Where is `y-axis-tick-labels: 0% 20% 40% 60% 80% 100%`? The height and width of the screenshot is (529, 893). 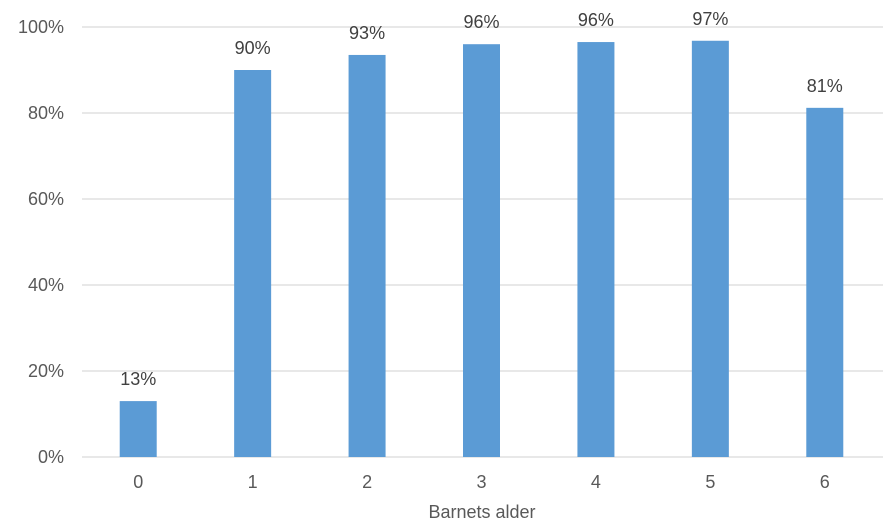
y-axis-tick-labels: 0% 20% 40% 60% 80% 100% is located at coordinates (41, 242).